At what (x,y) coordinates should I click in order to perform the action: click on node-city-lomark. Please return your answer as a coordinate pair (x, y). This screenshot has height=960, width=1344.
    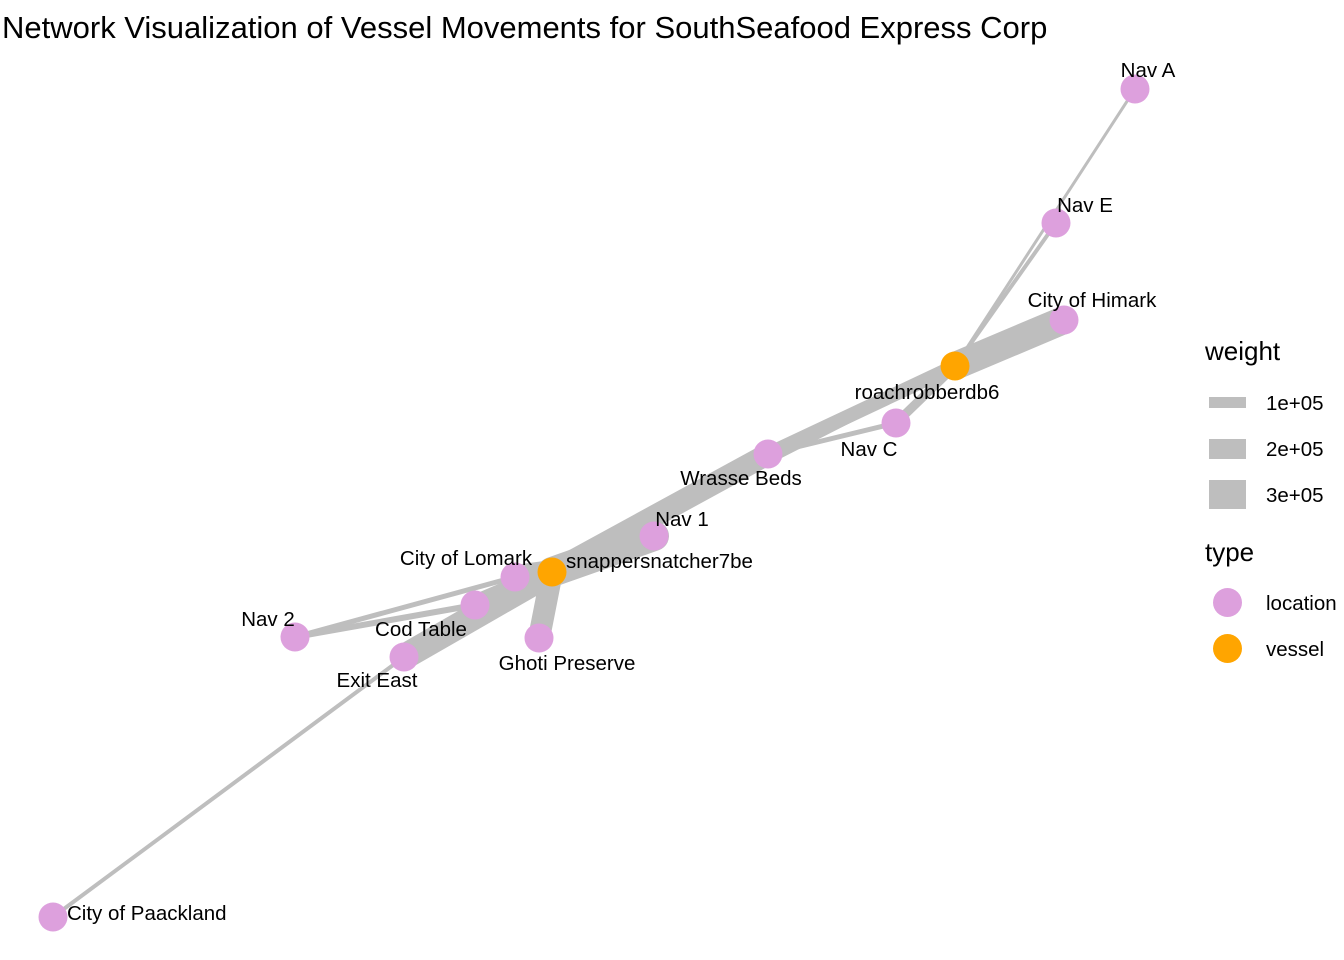
    Looking at the image, I should click on (515, 577).